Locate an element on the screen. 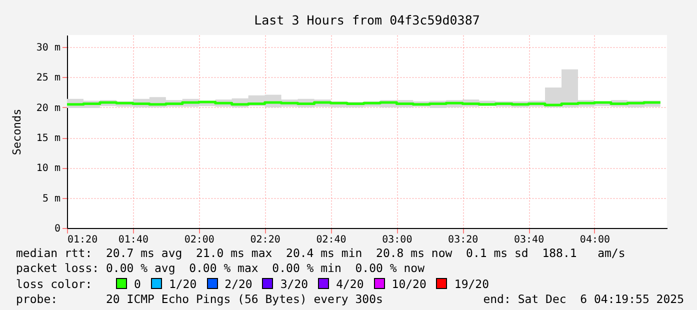 Image resolution: width=697 pixels, height=310 pixels. x-tick-label: 02:00 is located at coordinates (199, 240).